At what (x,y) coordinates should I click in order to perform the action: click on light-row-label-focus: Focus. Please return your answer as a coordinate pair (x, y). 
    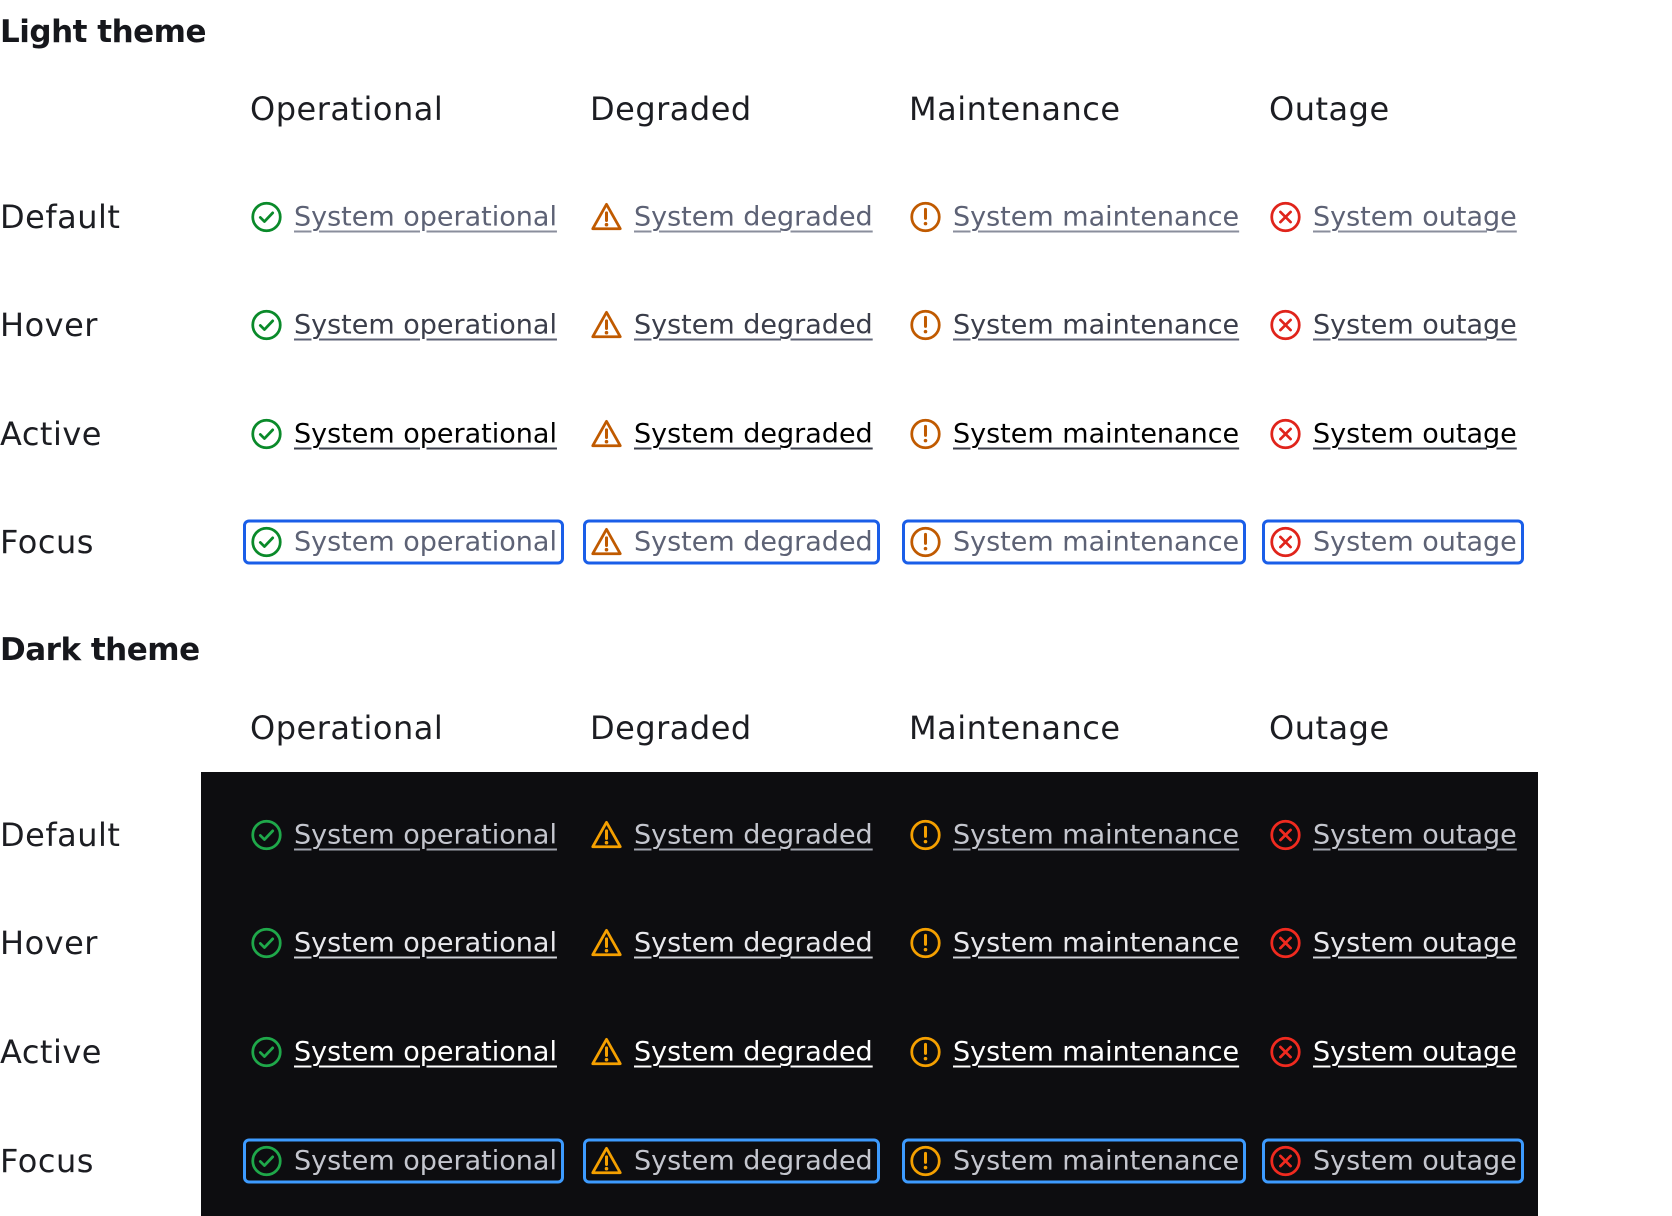
    Looking at the image, I should click on (47, 542).